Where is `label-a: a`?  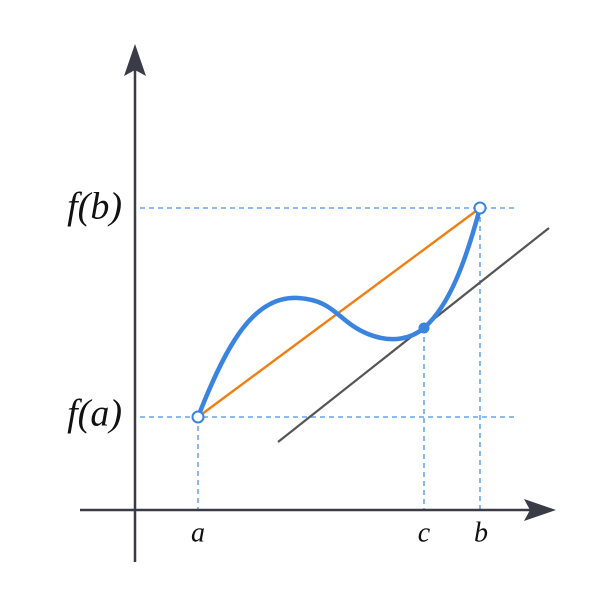 label-a: a is located at coordinates (198, 532).